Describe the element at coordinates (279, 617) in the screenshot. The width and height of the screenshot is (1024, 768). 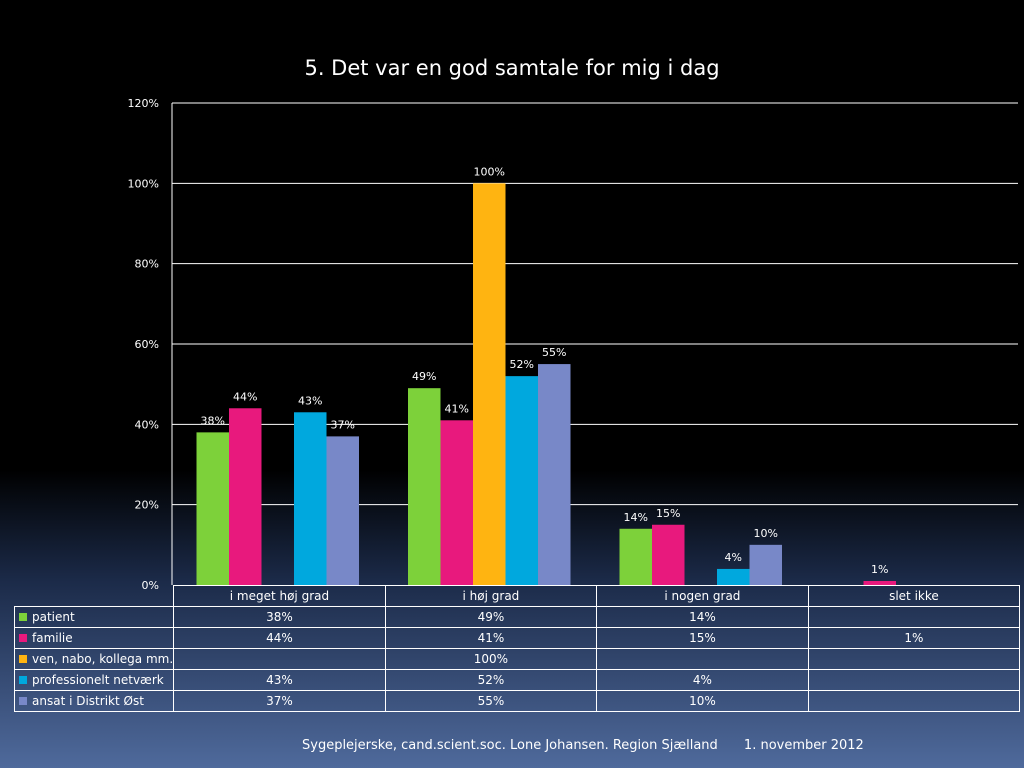
I see `table-cell: 38%` at that location.